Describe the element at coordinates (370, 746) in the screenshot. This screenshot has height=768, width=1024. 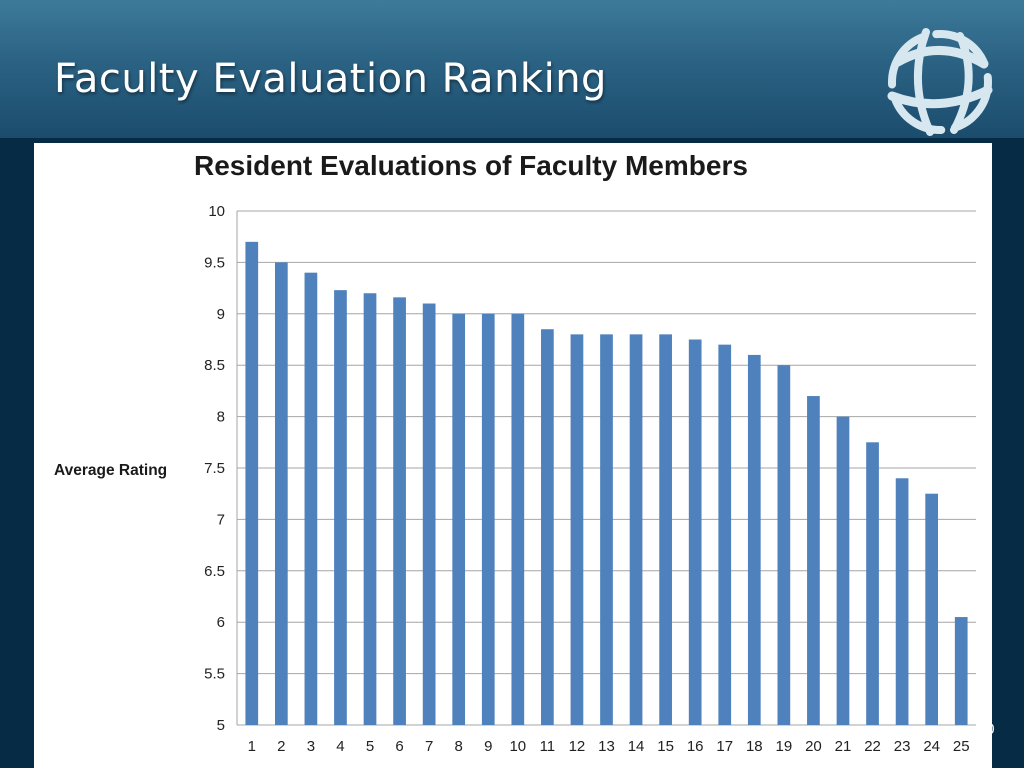
I see `x-tick-label: 5` at that location.